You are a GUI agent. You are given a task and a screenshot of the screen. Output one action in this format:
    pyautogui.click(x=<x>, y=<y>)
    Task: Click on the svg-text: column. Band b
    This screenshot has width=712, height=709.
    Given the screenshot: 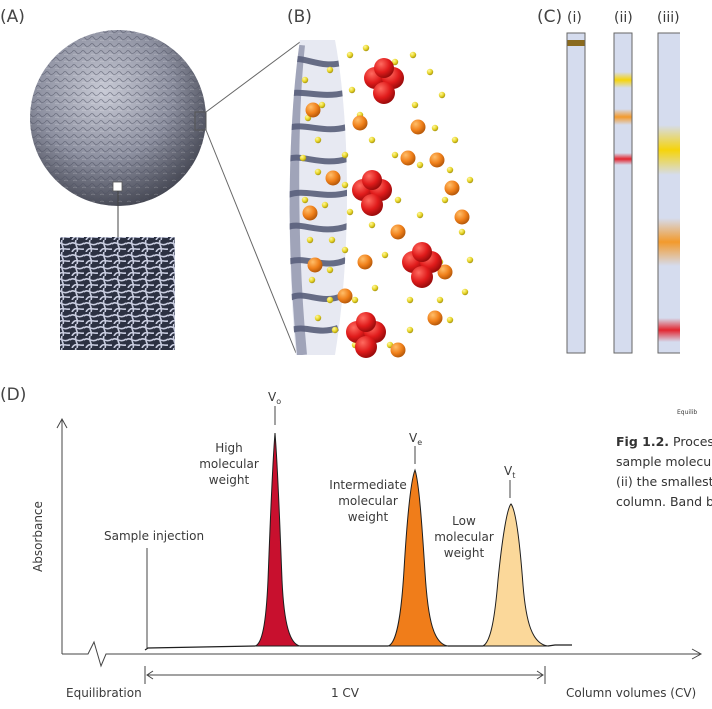 What is the action you would take?
    pyautogui.click(x=664, y=501)
    